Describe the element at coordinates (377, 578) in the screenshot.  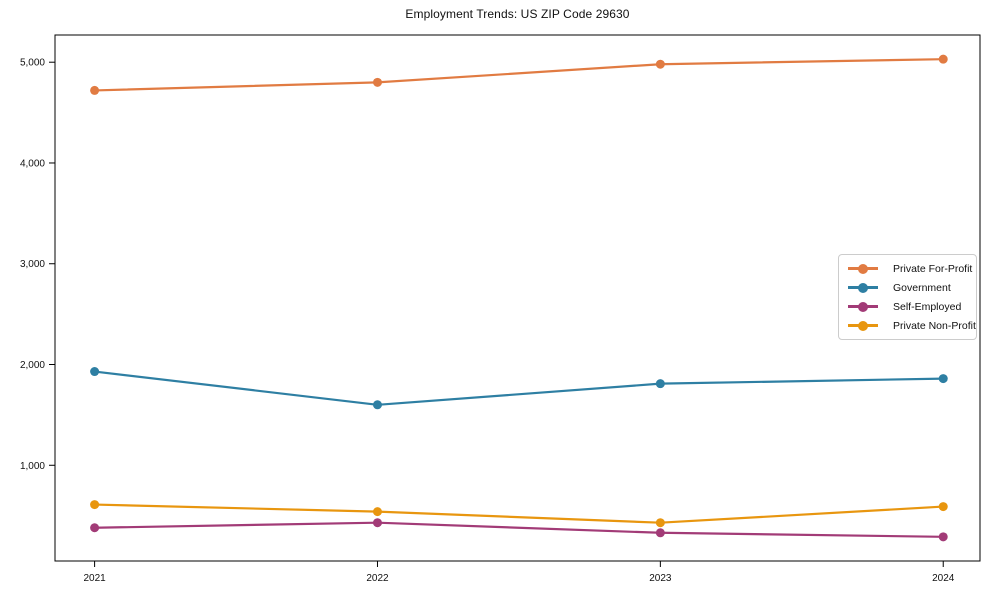
I see `x-tick-label: 2022` at that location.